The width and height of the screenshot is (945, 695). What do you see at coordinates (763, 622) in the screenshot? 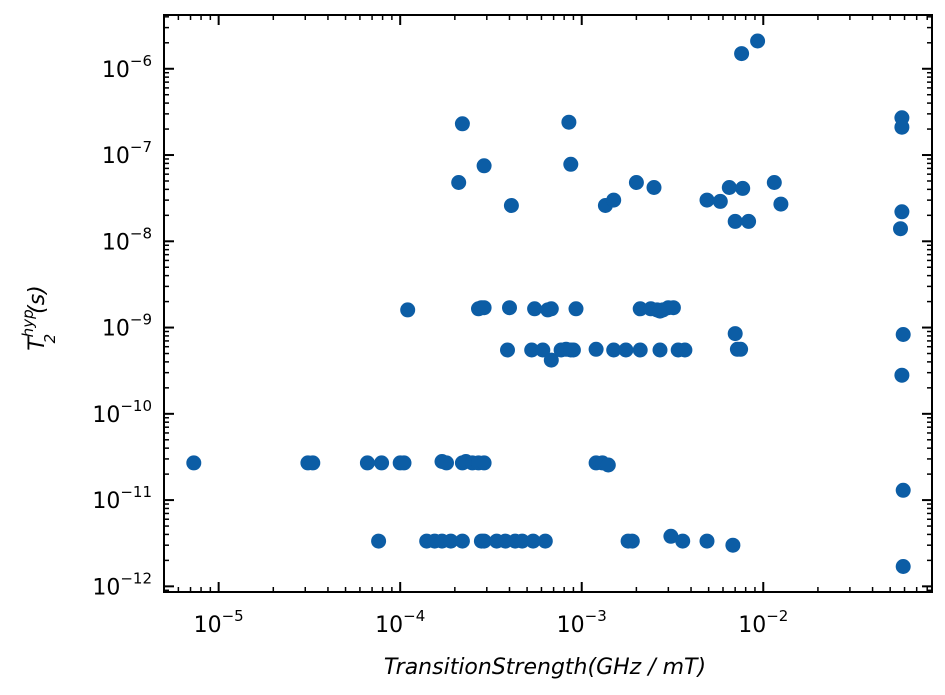
I see `x-tick-label: 10⁻²` at bounding box center [763, 622].